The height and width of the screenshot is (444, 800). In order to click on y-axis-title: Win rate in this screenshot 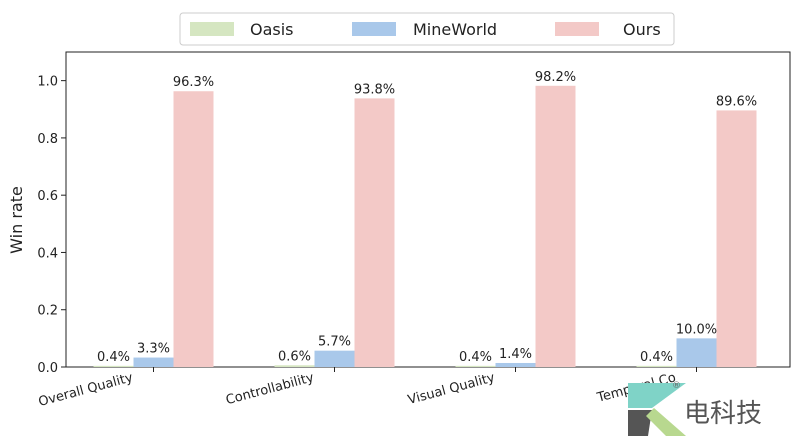, I will do `click(16, 220)`.